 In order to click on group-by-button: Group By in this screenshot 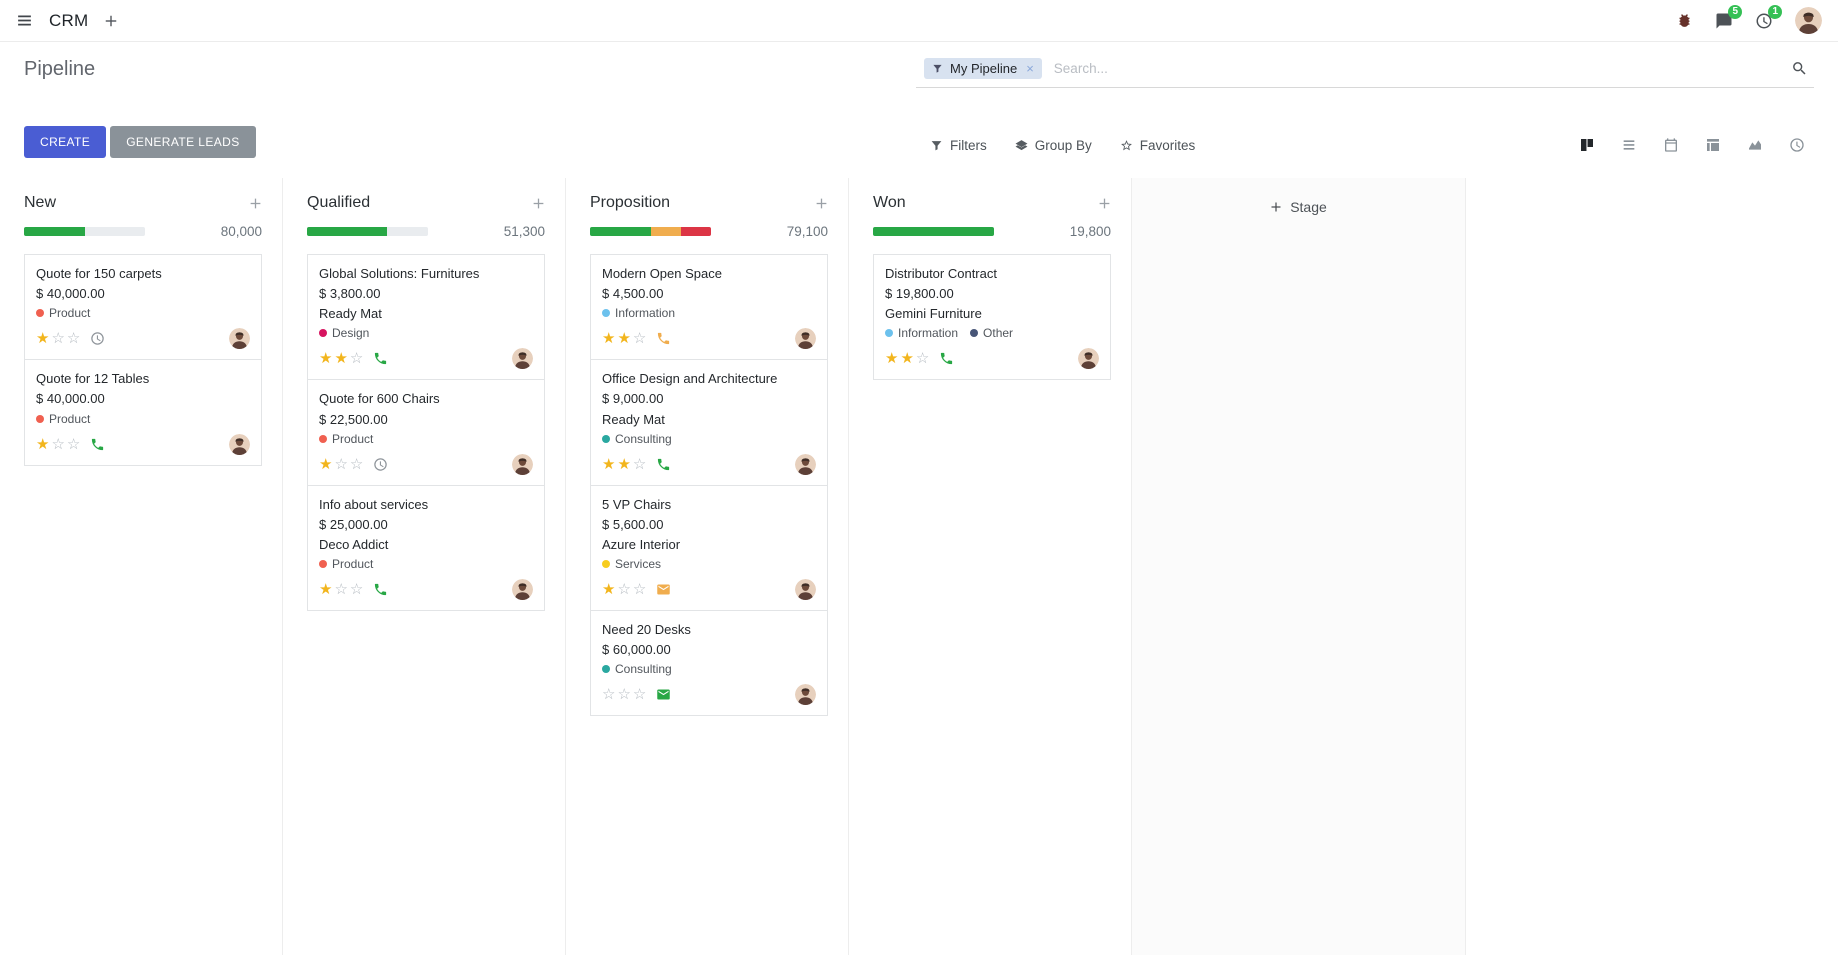, I will do `click(1053, 145)`.